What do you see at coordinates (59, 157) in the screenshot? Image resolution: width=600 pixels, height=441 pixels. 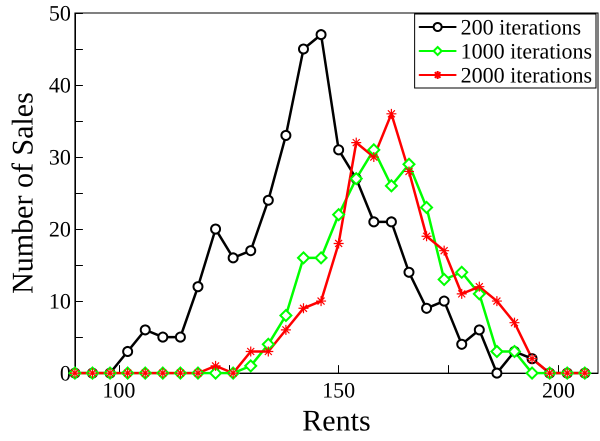 I see `y-tick-label: 30` at bounding box center [59, 157].